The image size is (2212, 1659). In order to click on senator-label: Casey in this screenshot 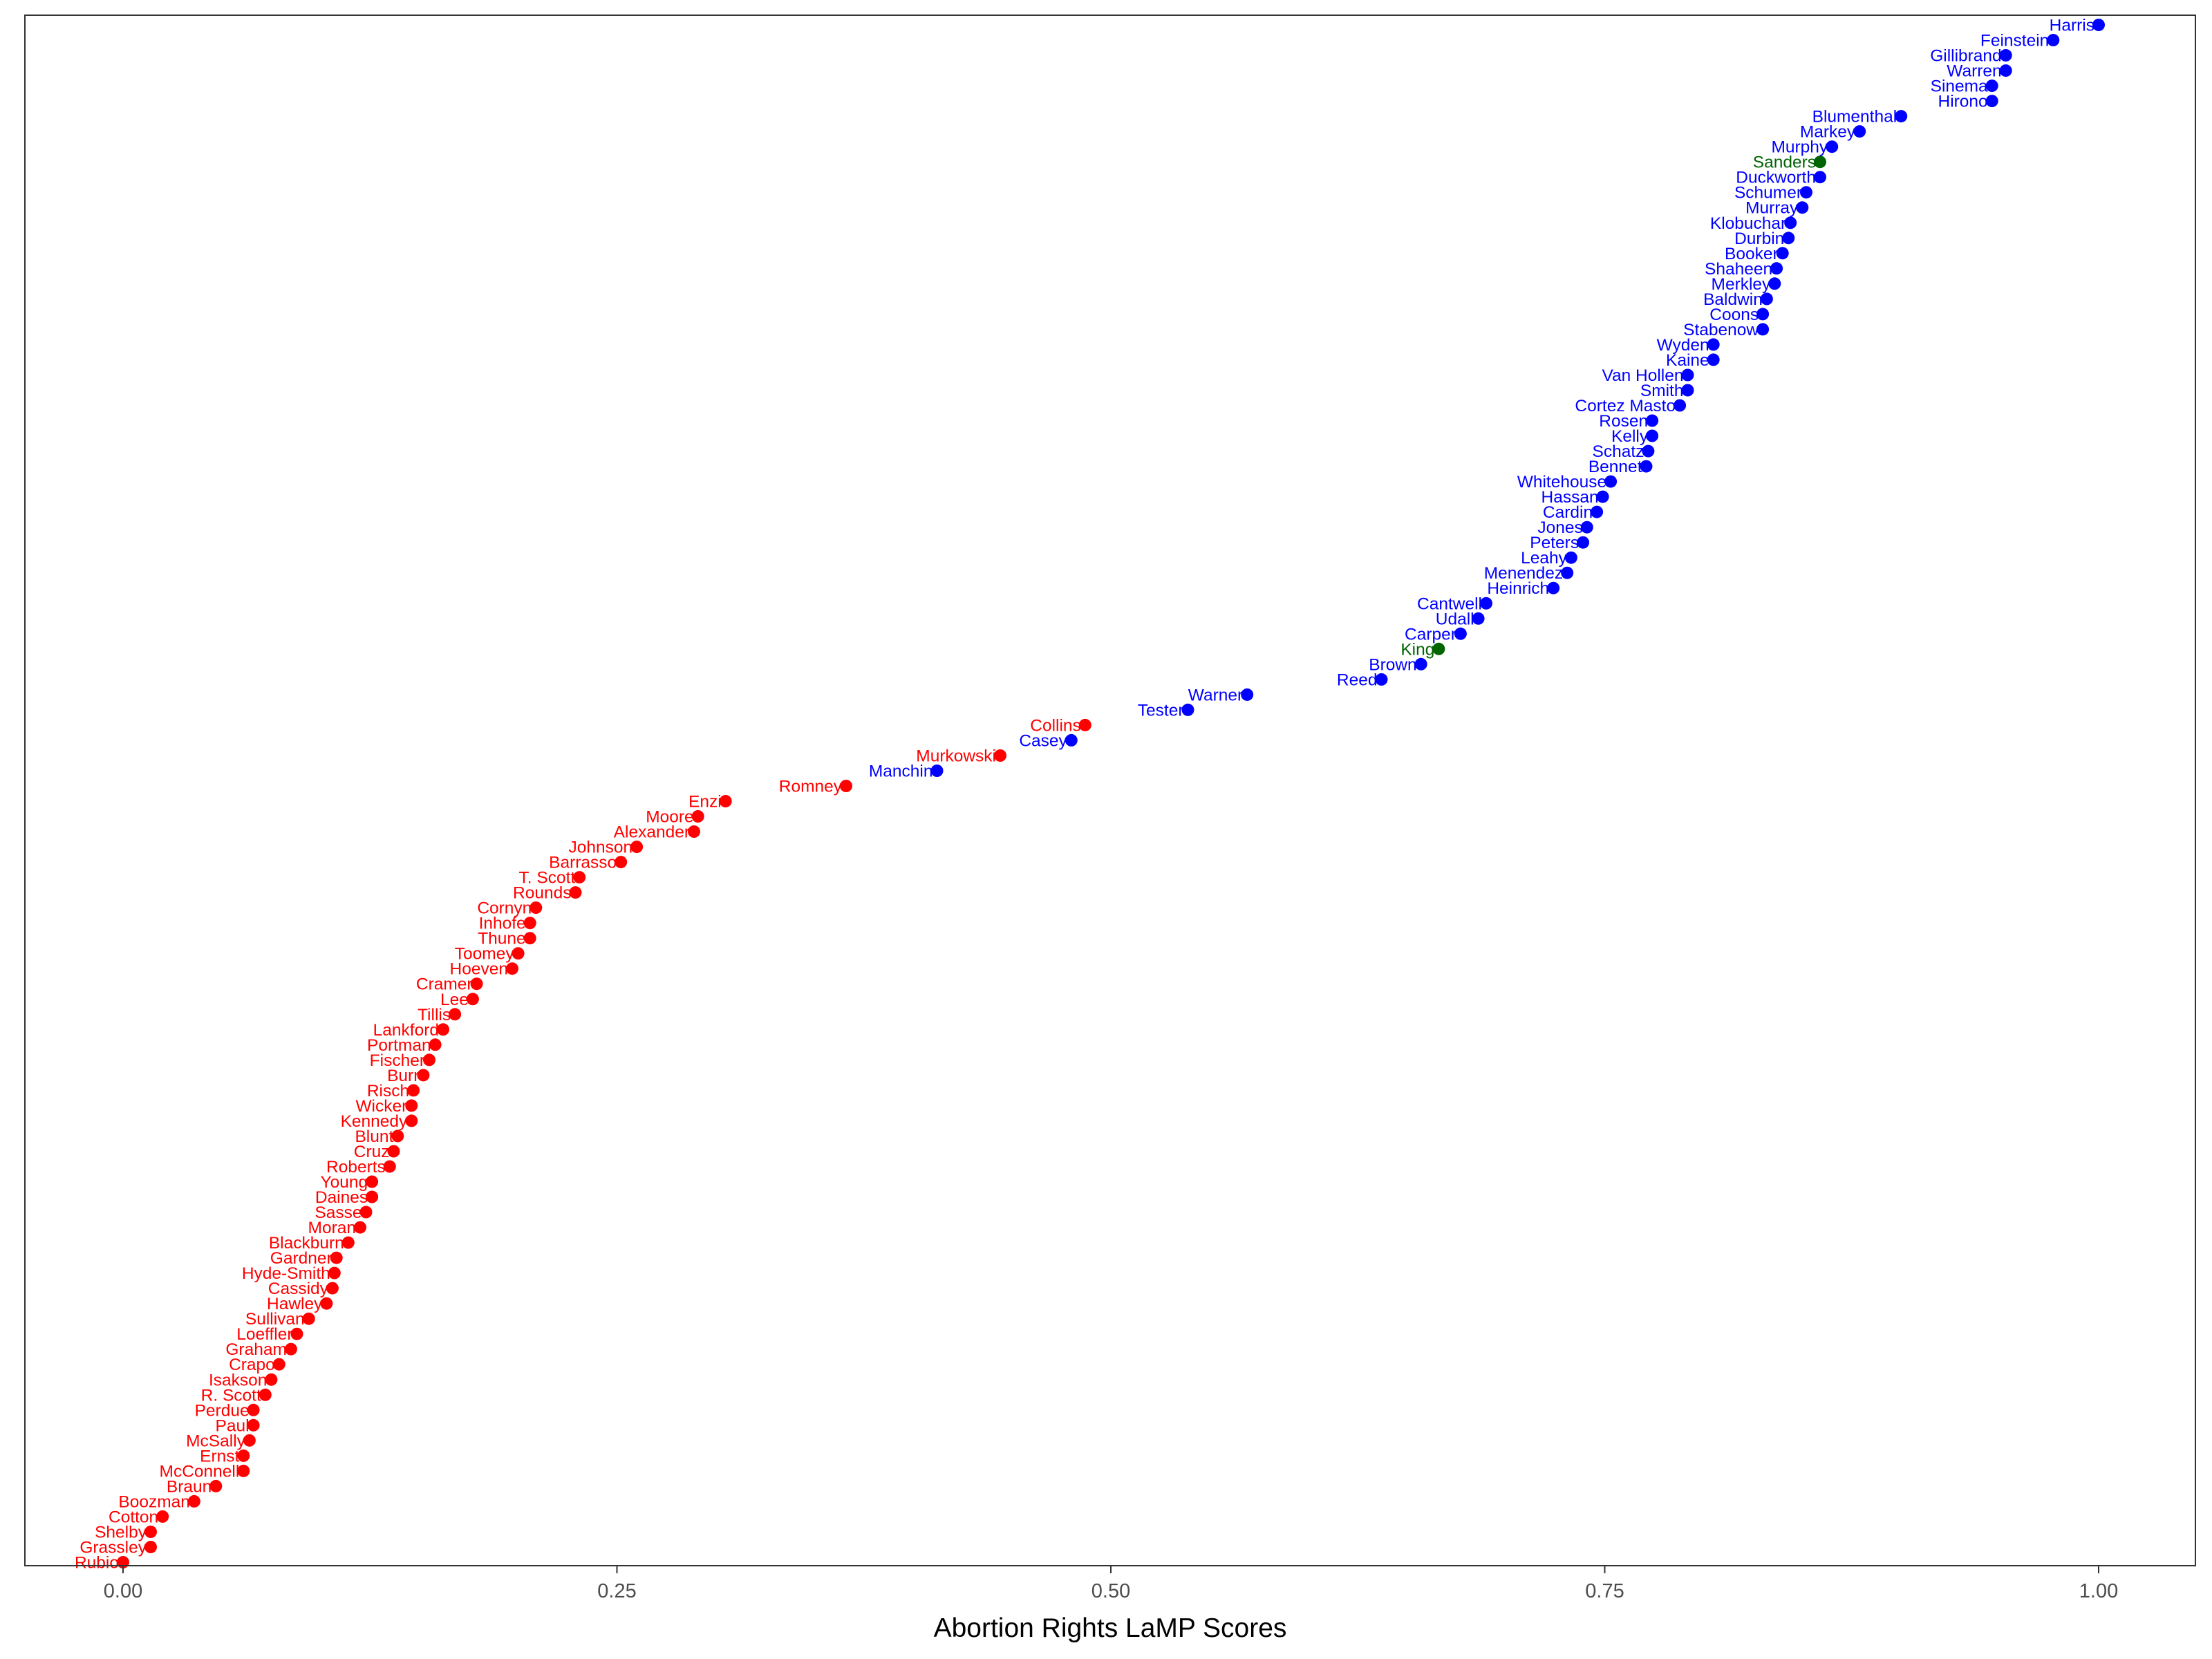, I will do `click(1043, 740)`.